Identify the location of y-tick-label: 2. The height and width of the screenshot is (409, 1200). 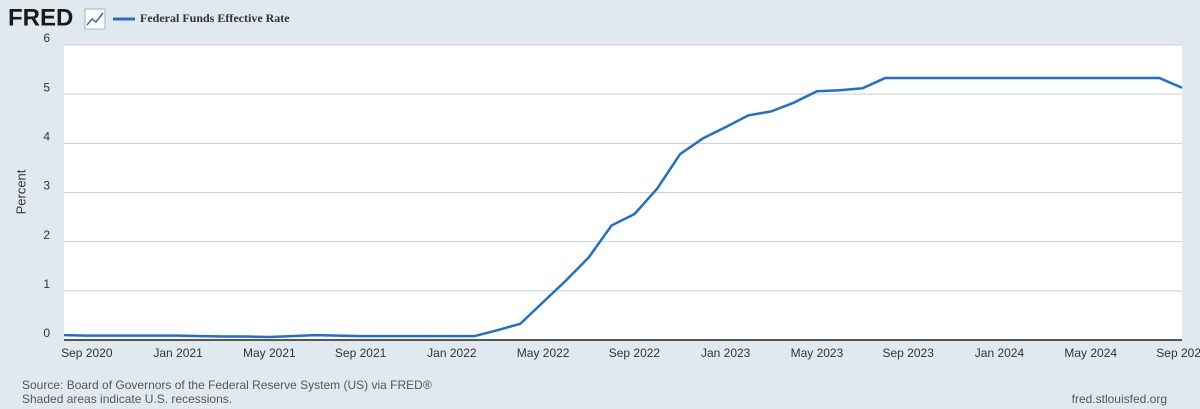
(46, 235).